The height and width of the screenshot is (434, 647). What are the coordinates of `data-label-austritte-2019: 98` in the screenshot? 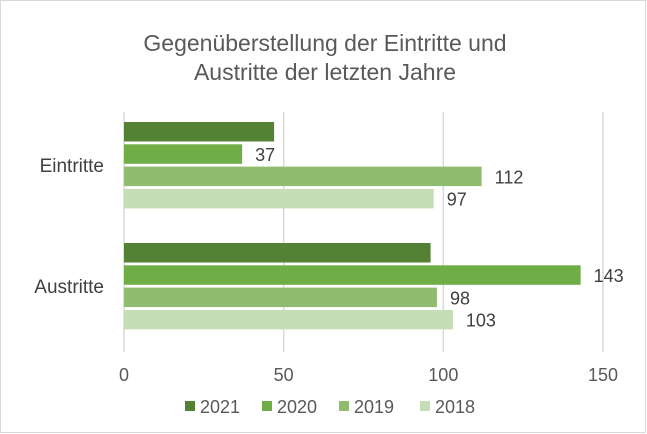 It's located at (460, 298).